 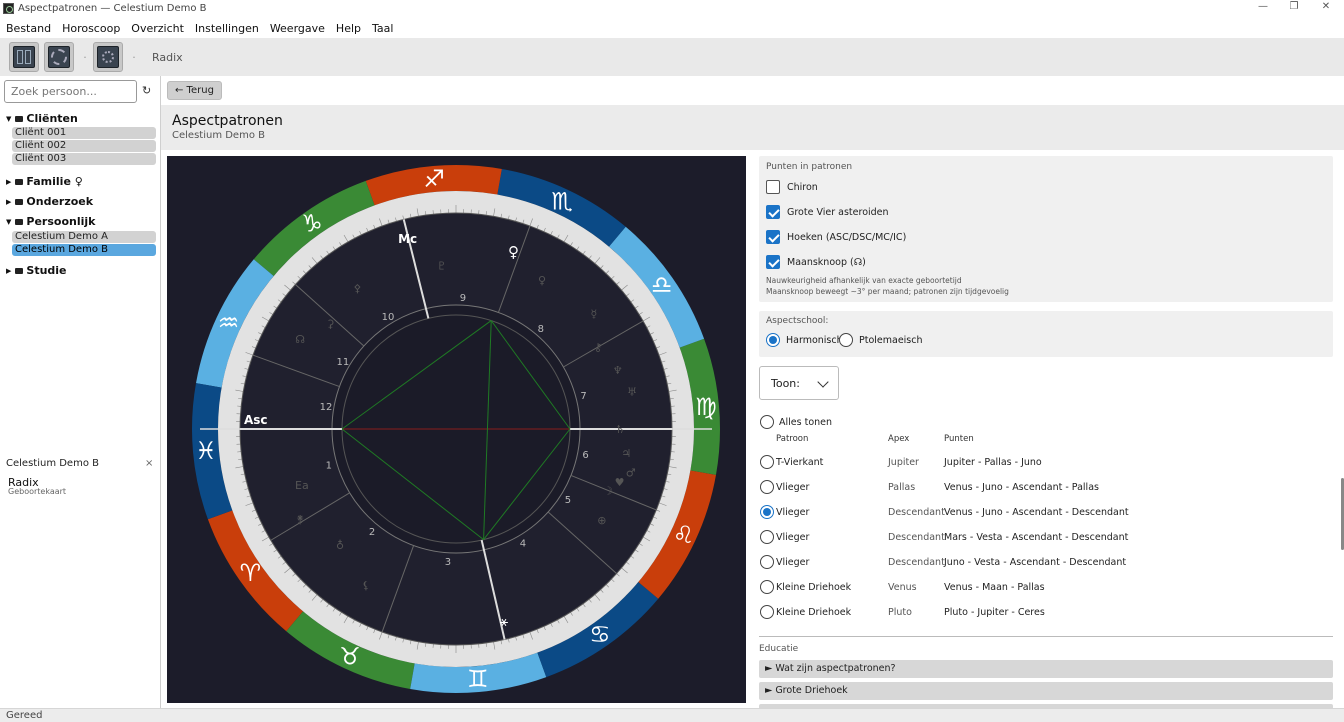 I want to click on gear-icon, so click(x=108, y=57).